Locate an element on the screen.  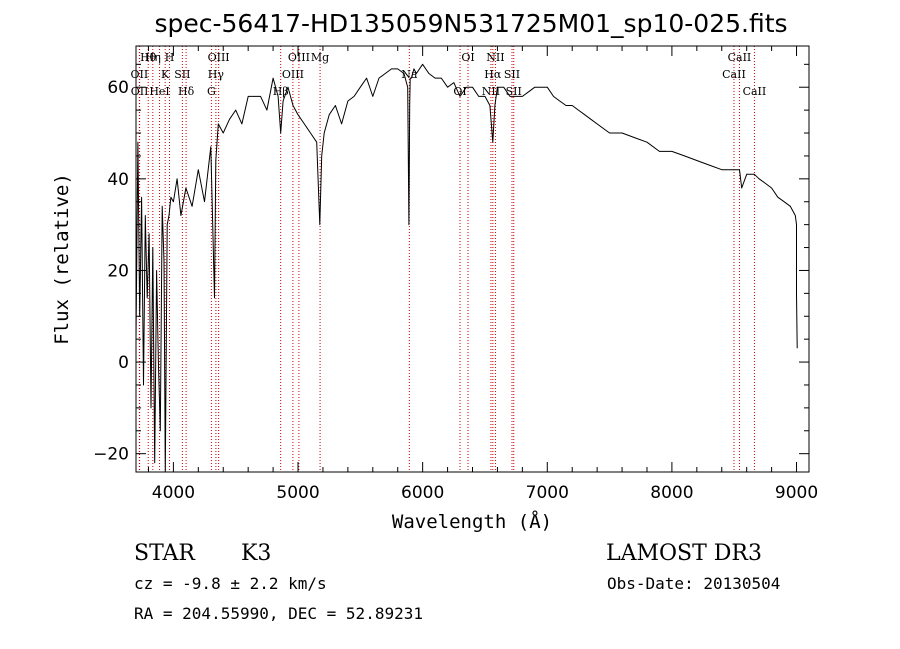
survey-name: LAMOST DR3 is located at coordinates (684, 553).